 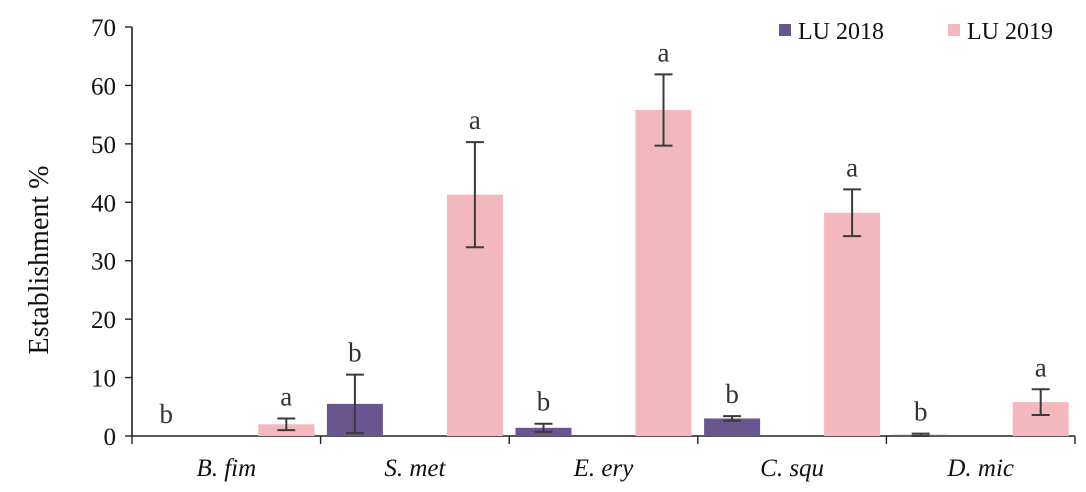 I want to click on y-tick-label: 20, so click(x=103, y=320).